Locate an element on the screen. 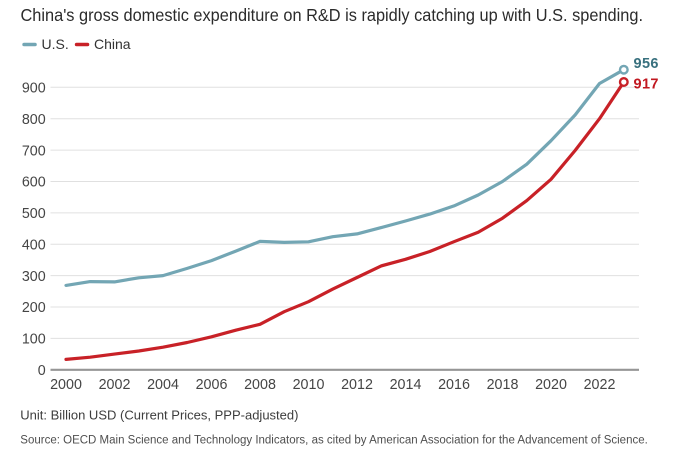  svg-text: 100 is located at coordinates (34, 340).